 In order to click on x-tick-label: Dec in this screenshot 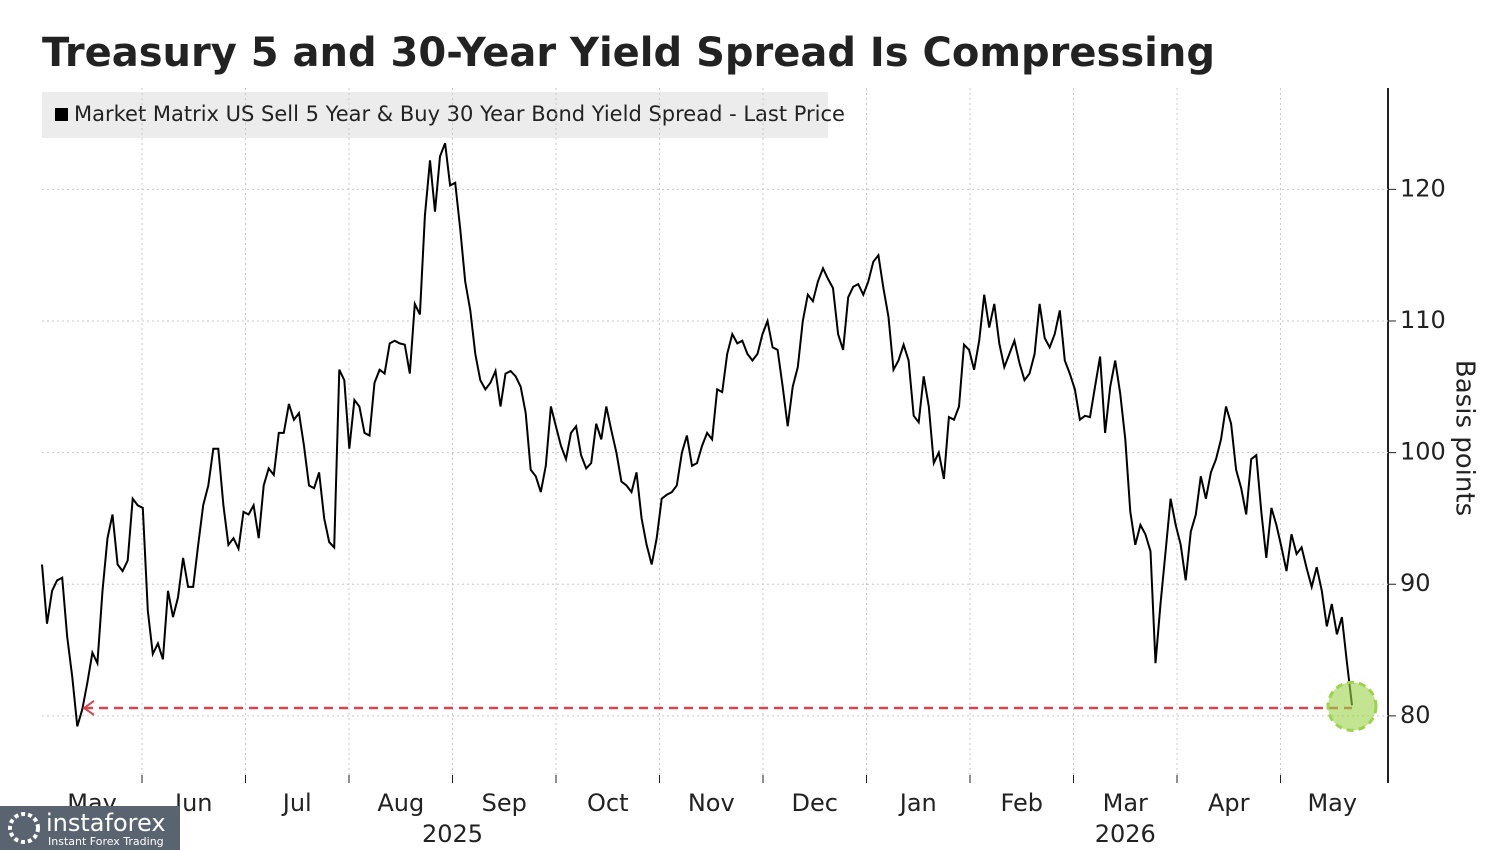, I will do `click(815, 803)`.